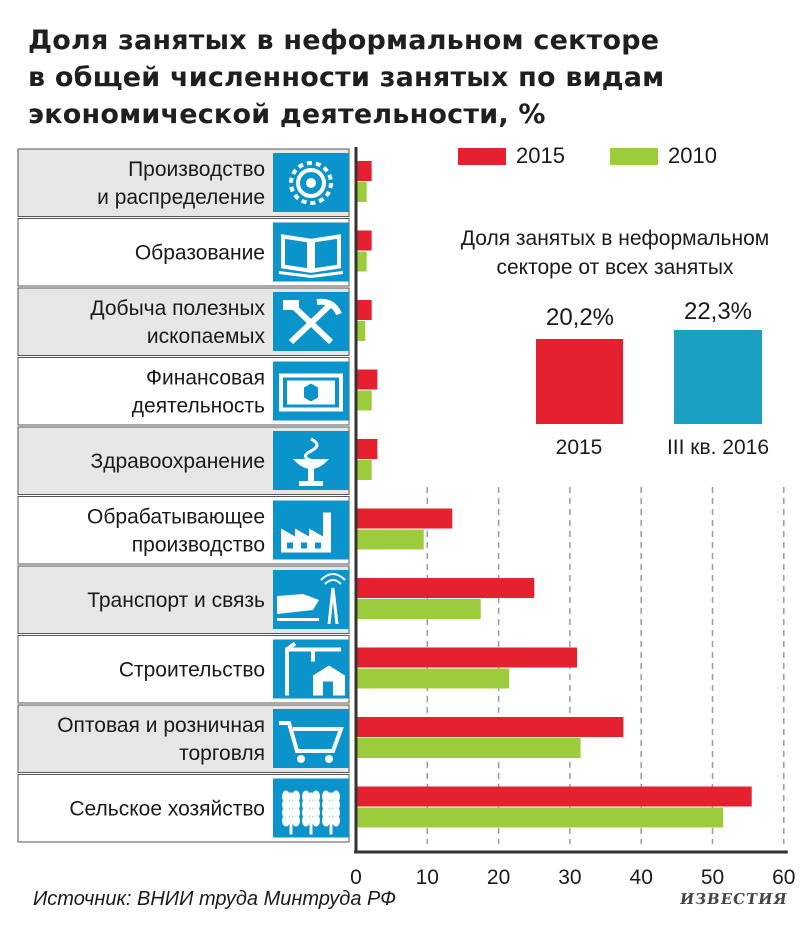 The image size is (800, 932). What do you see at coordinates (206, 336) in the screenshot?
I see `category-label: ископаемых` at bounding box center [206, 336].